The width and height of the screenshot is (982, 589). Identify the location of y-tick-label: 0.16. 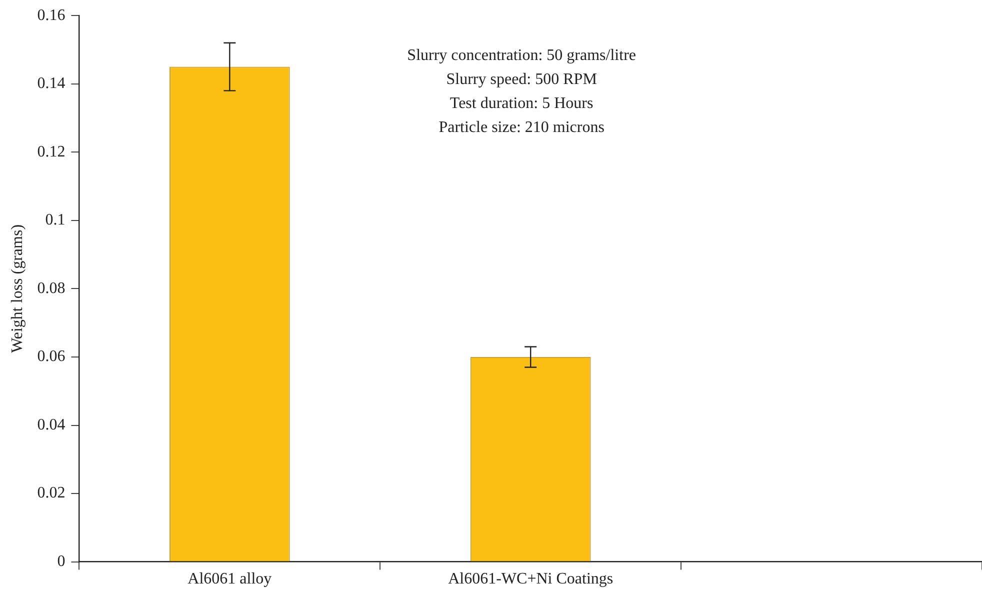
(51, 15).